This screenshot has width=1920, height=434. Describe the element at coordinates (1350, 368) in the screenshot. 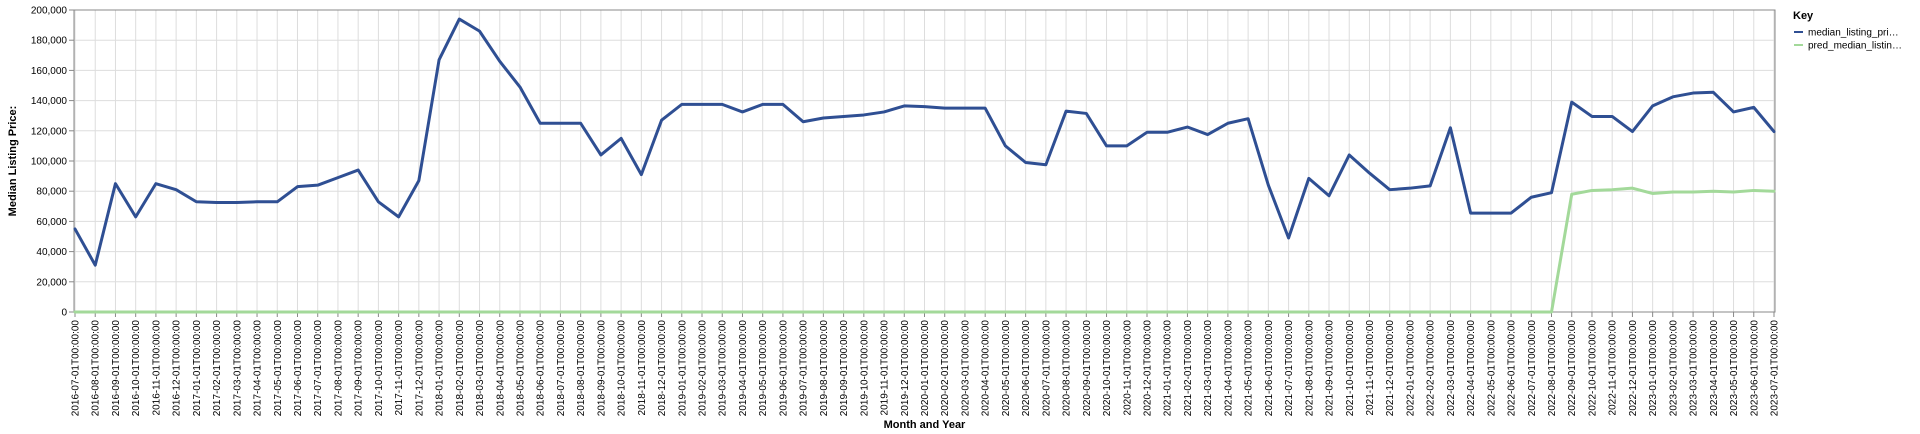

I see `x-tick-label: 2021-10-01T00:00:00` at that location.